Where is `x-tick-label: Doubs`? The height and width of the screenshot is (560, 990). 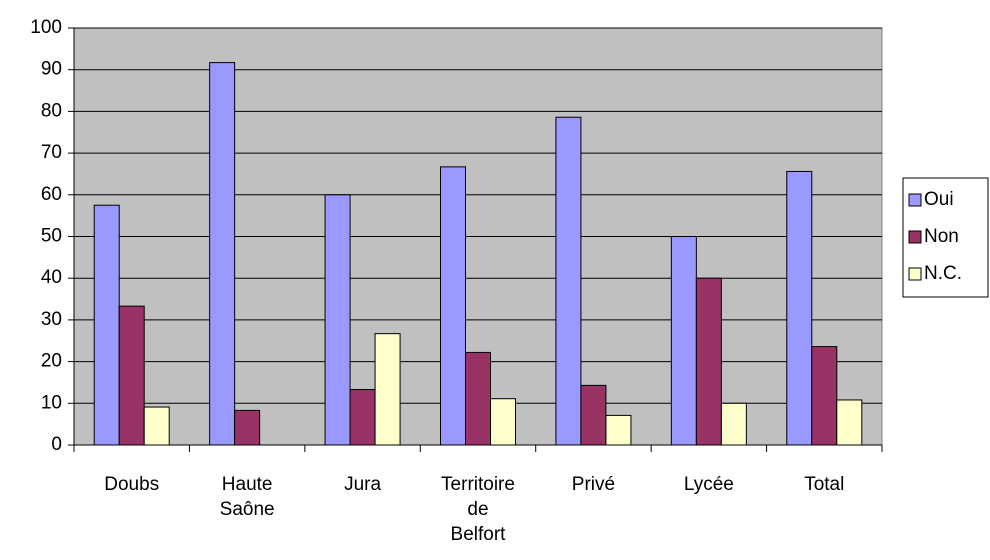 x-tick-label: Doubs is located at coordinates (131, 484).